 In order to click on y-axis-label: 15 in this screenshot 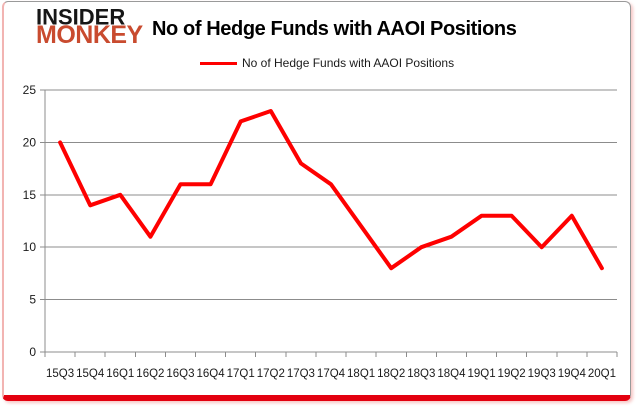, I will do `click(30, 195)`.